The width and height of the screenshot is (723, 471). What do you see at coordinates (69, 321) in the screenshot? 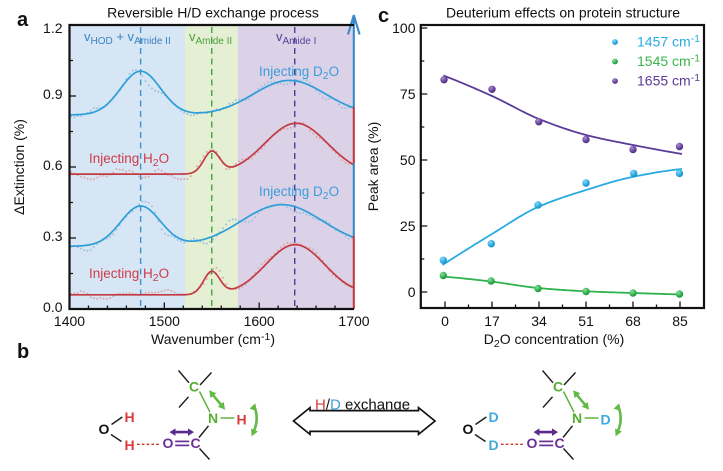
I see `svg-text: 1400` at bounding box center [69, 321].